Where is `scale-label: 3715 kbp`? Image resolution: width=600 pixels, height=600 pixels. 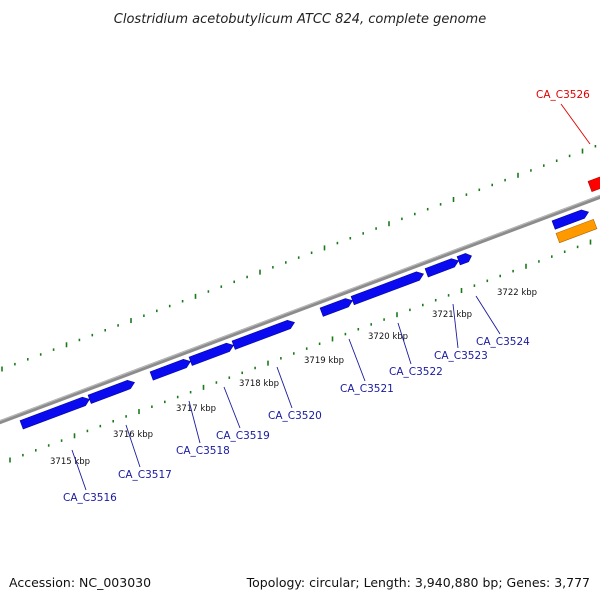
scale-label: 3715 kbp is located at coordinates (70, 462).